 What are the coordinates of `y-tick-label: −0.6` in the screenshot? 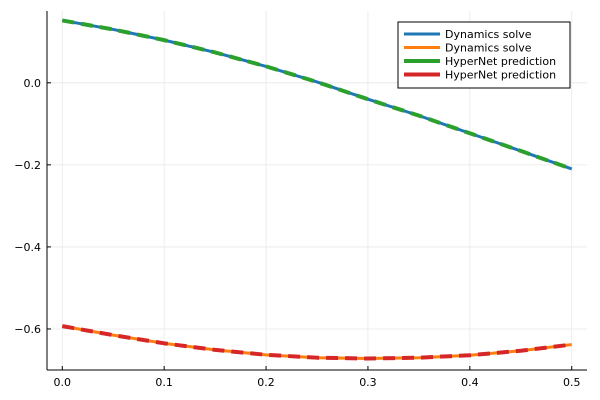 It's located at (27, 329).